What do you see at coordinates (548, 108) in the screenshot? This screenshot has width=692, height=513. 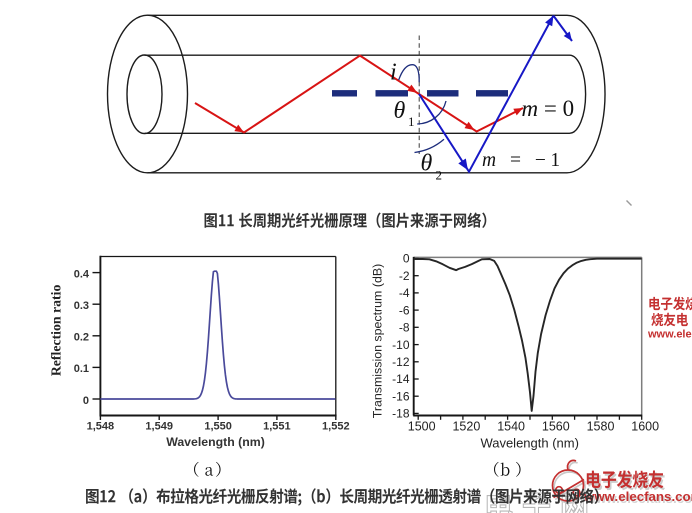 I see `svg-text: m = 0` at bounding box center [548, 108].